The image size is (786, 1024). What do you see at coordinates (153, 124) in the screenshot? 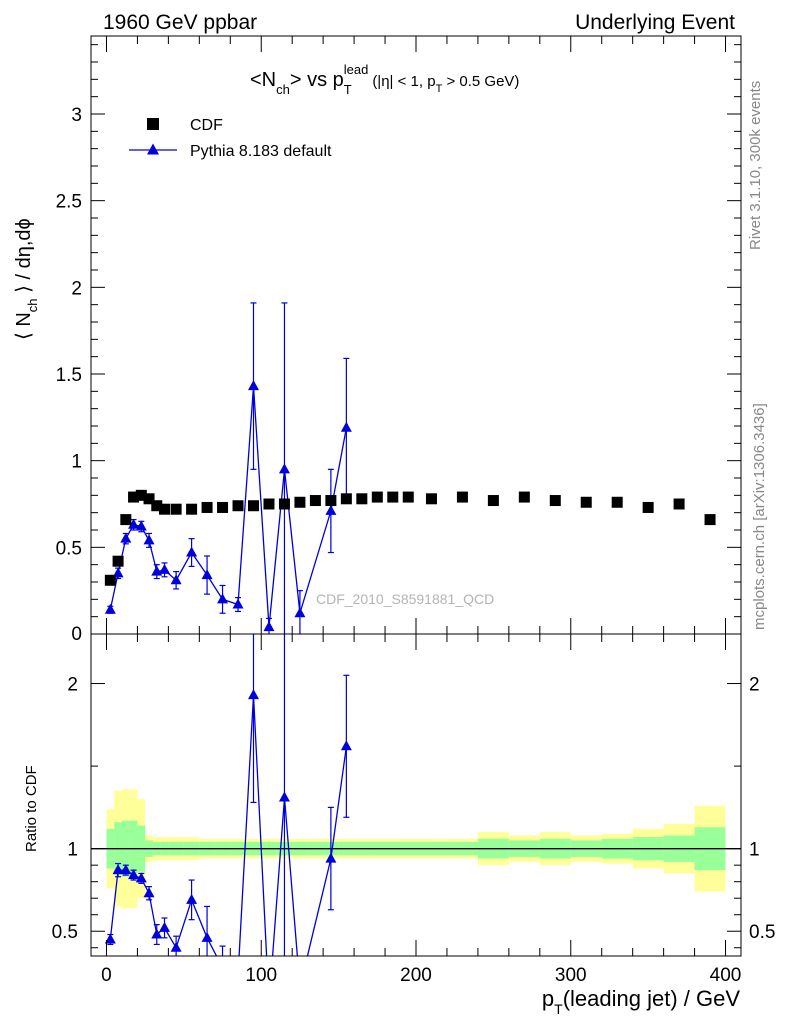
I see `legend-cdf-marker` at bounding box center [153, 124].